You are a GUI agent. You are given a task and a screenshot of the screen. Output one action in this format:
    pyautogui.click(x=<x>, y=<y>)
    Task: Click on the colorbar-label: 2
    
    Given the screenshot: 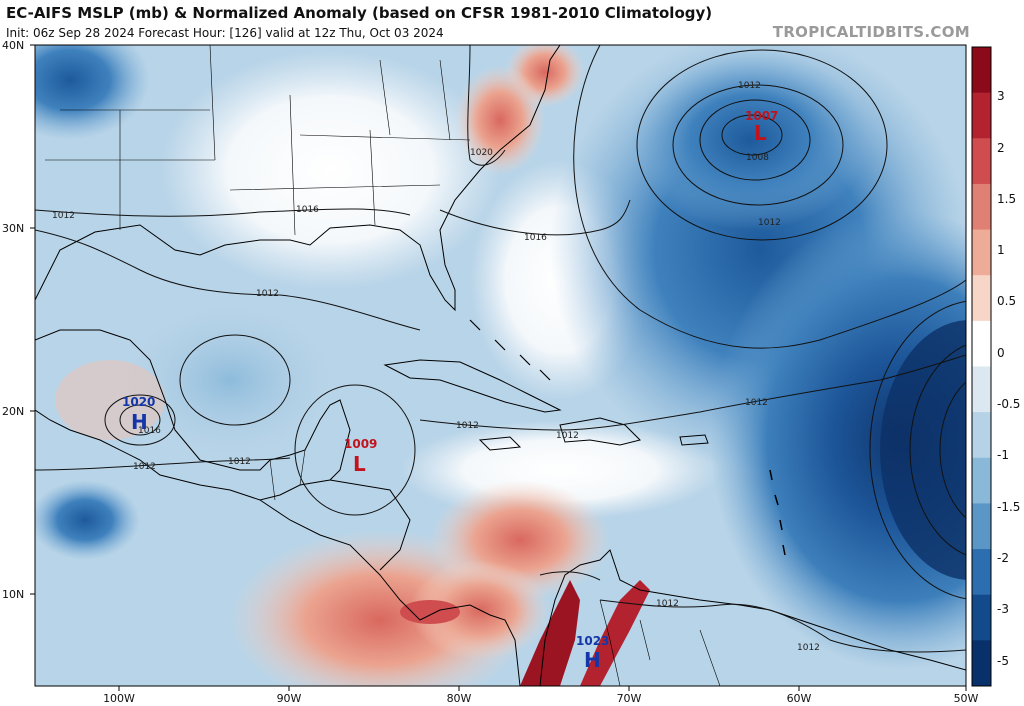 What is the action you would take?
    pyautogui.click(x=1001, y=148)
    